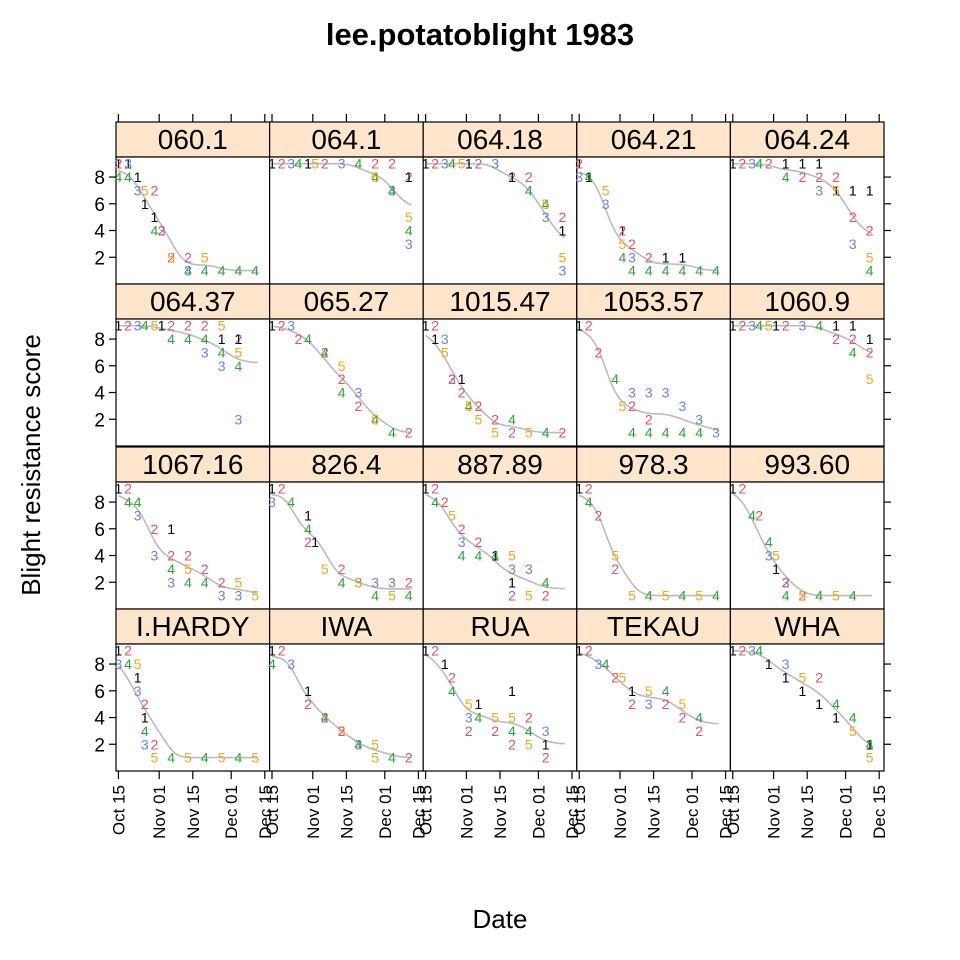  I want to click on panel-strip-label: 978.3, so click(654, 464).